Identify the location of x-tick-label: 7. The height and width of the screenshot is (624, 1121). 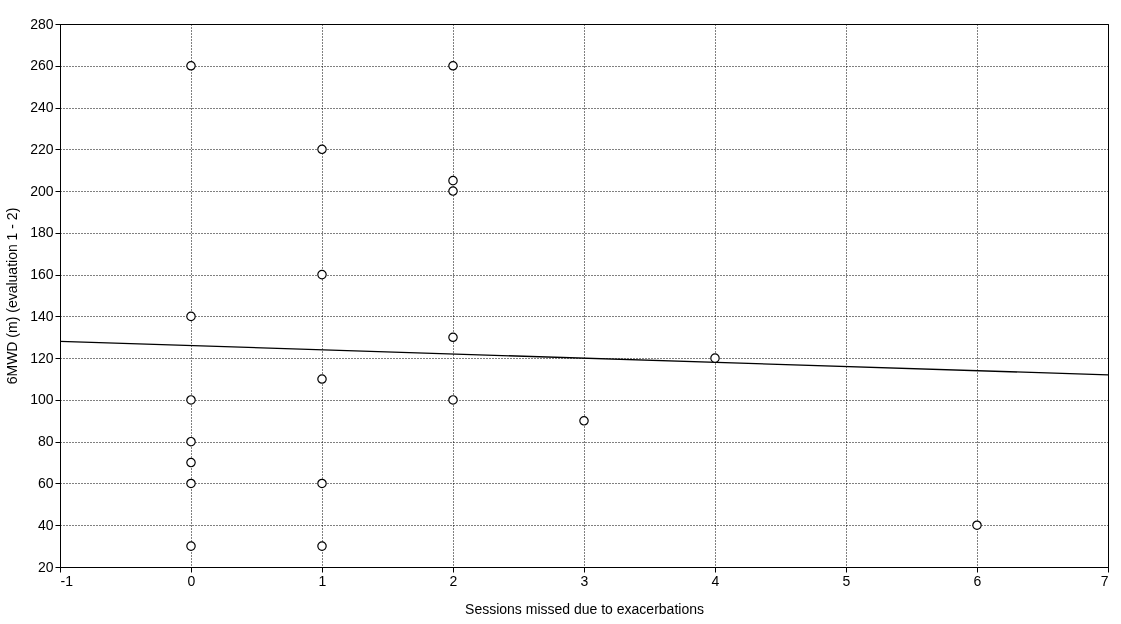
(1104, 580).